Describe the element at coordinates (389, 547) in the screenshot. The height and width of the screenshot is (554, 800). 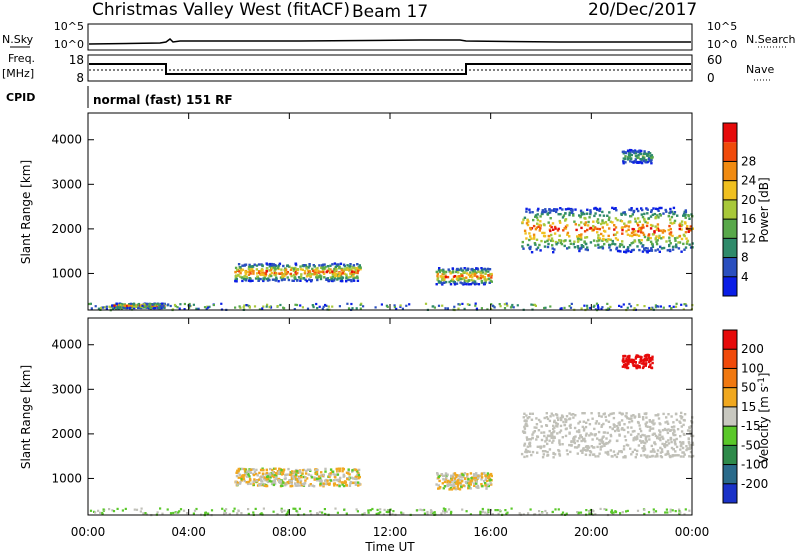
I see `x-axis-label: Time UT` at that location.